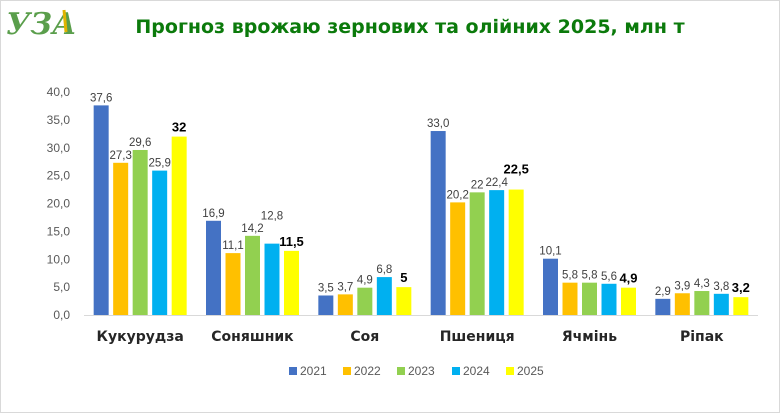  I want to click on data-label: 11,1, so click(233, 246).